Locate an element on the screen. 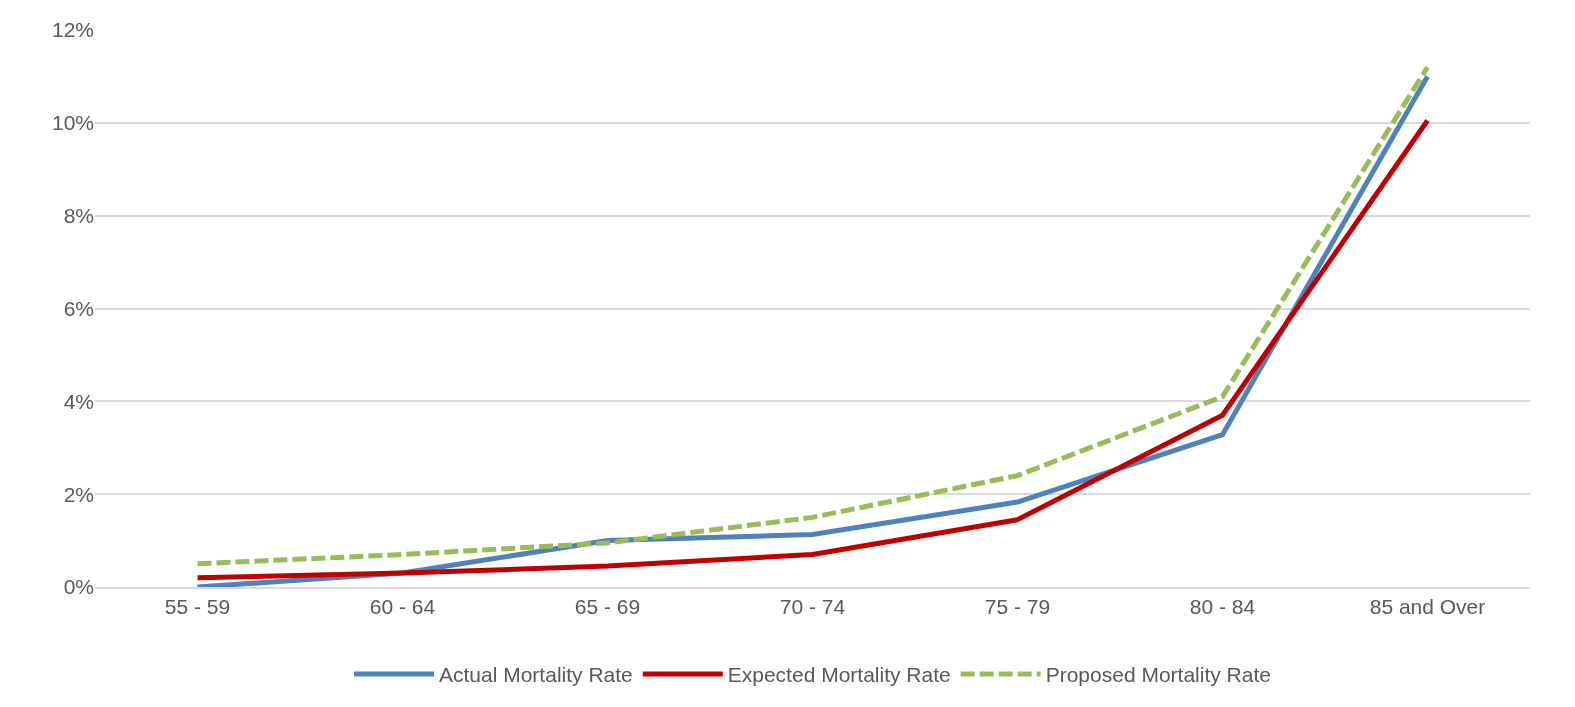 The image size is (1575, 707). x-tick-label: 70 - 74 is located at coordinates (812, 606).